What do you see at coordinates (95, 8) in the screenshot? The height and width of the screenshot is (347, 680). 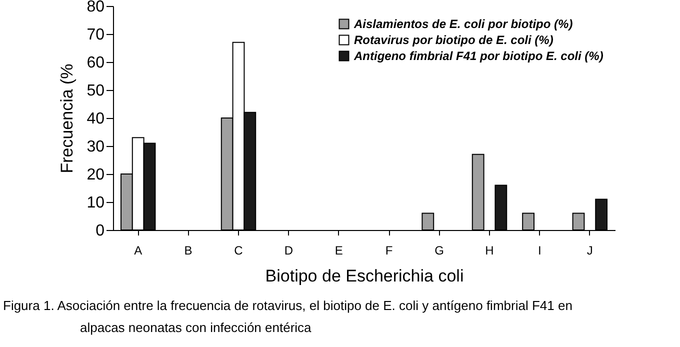 I see `y-tick-label: 80` at bounding box center [95, 8].